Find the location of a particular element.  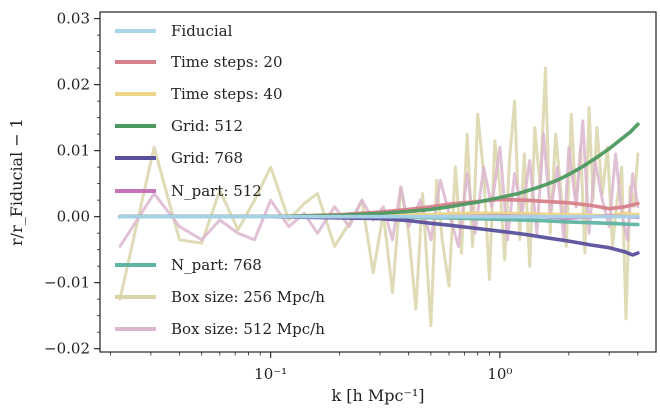

legend-label-0: Fiducial is located at coordinates (202, 31).